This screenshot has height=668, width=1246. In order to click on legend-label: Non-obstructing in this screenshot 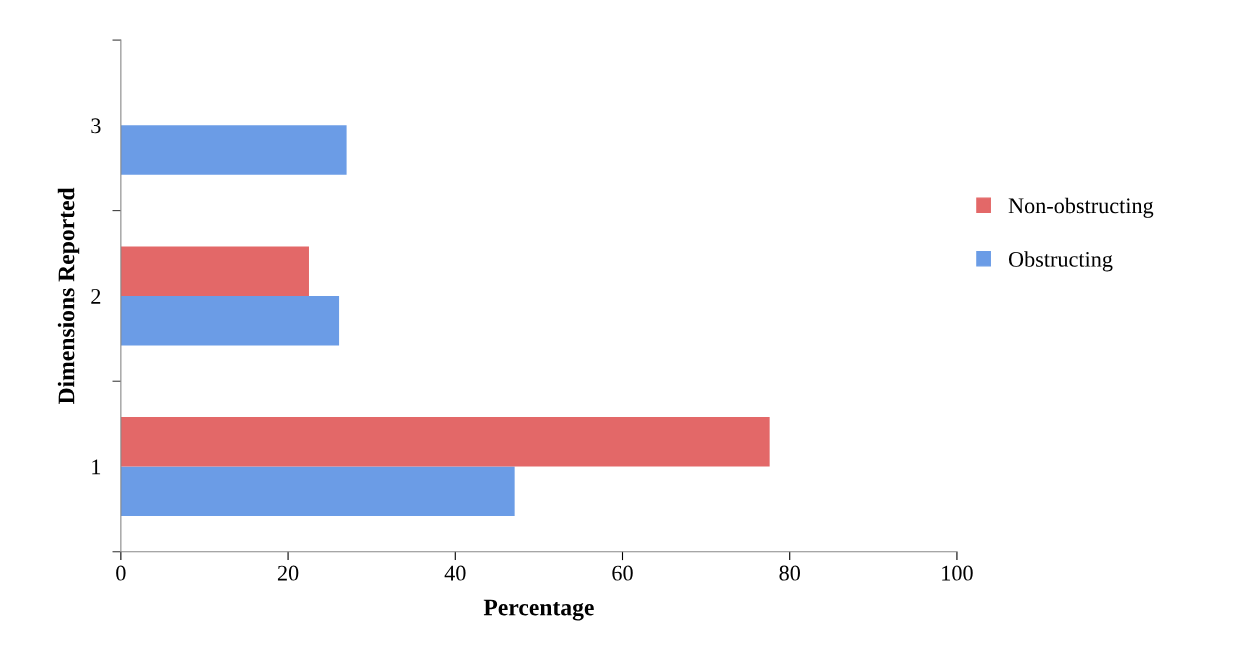, I will do `click(1081, 207)`.